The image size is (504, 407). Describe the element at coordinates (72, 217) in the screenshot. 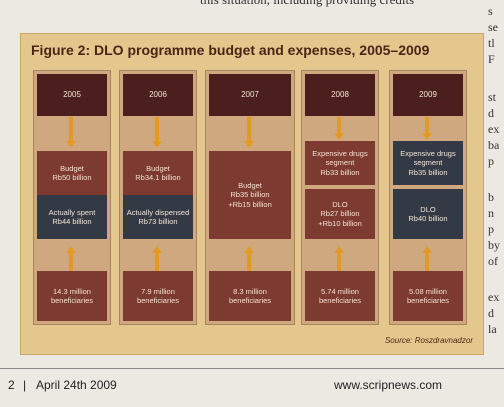

I see `actual-spent-box: Actually spent Rb44 billion` at that location.